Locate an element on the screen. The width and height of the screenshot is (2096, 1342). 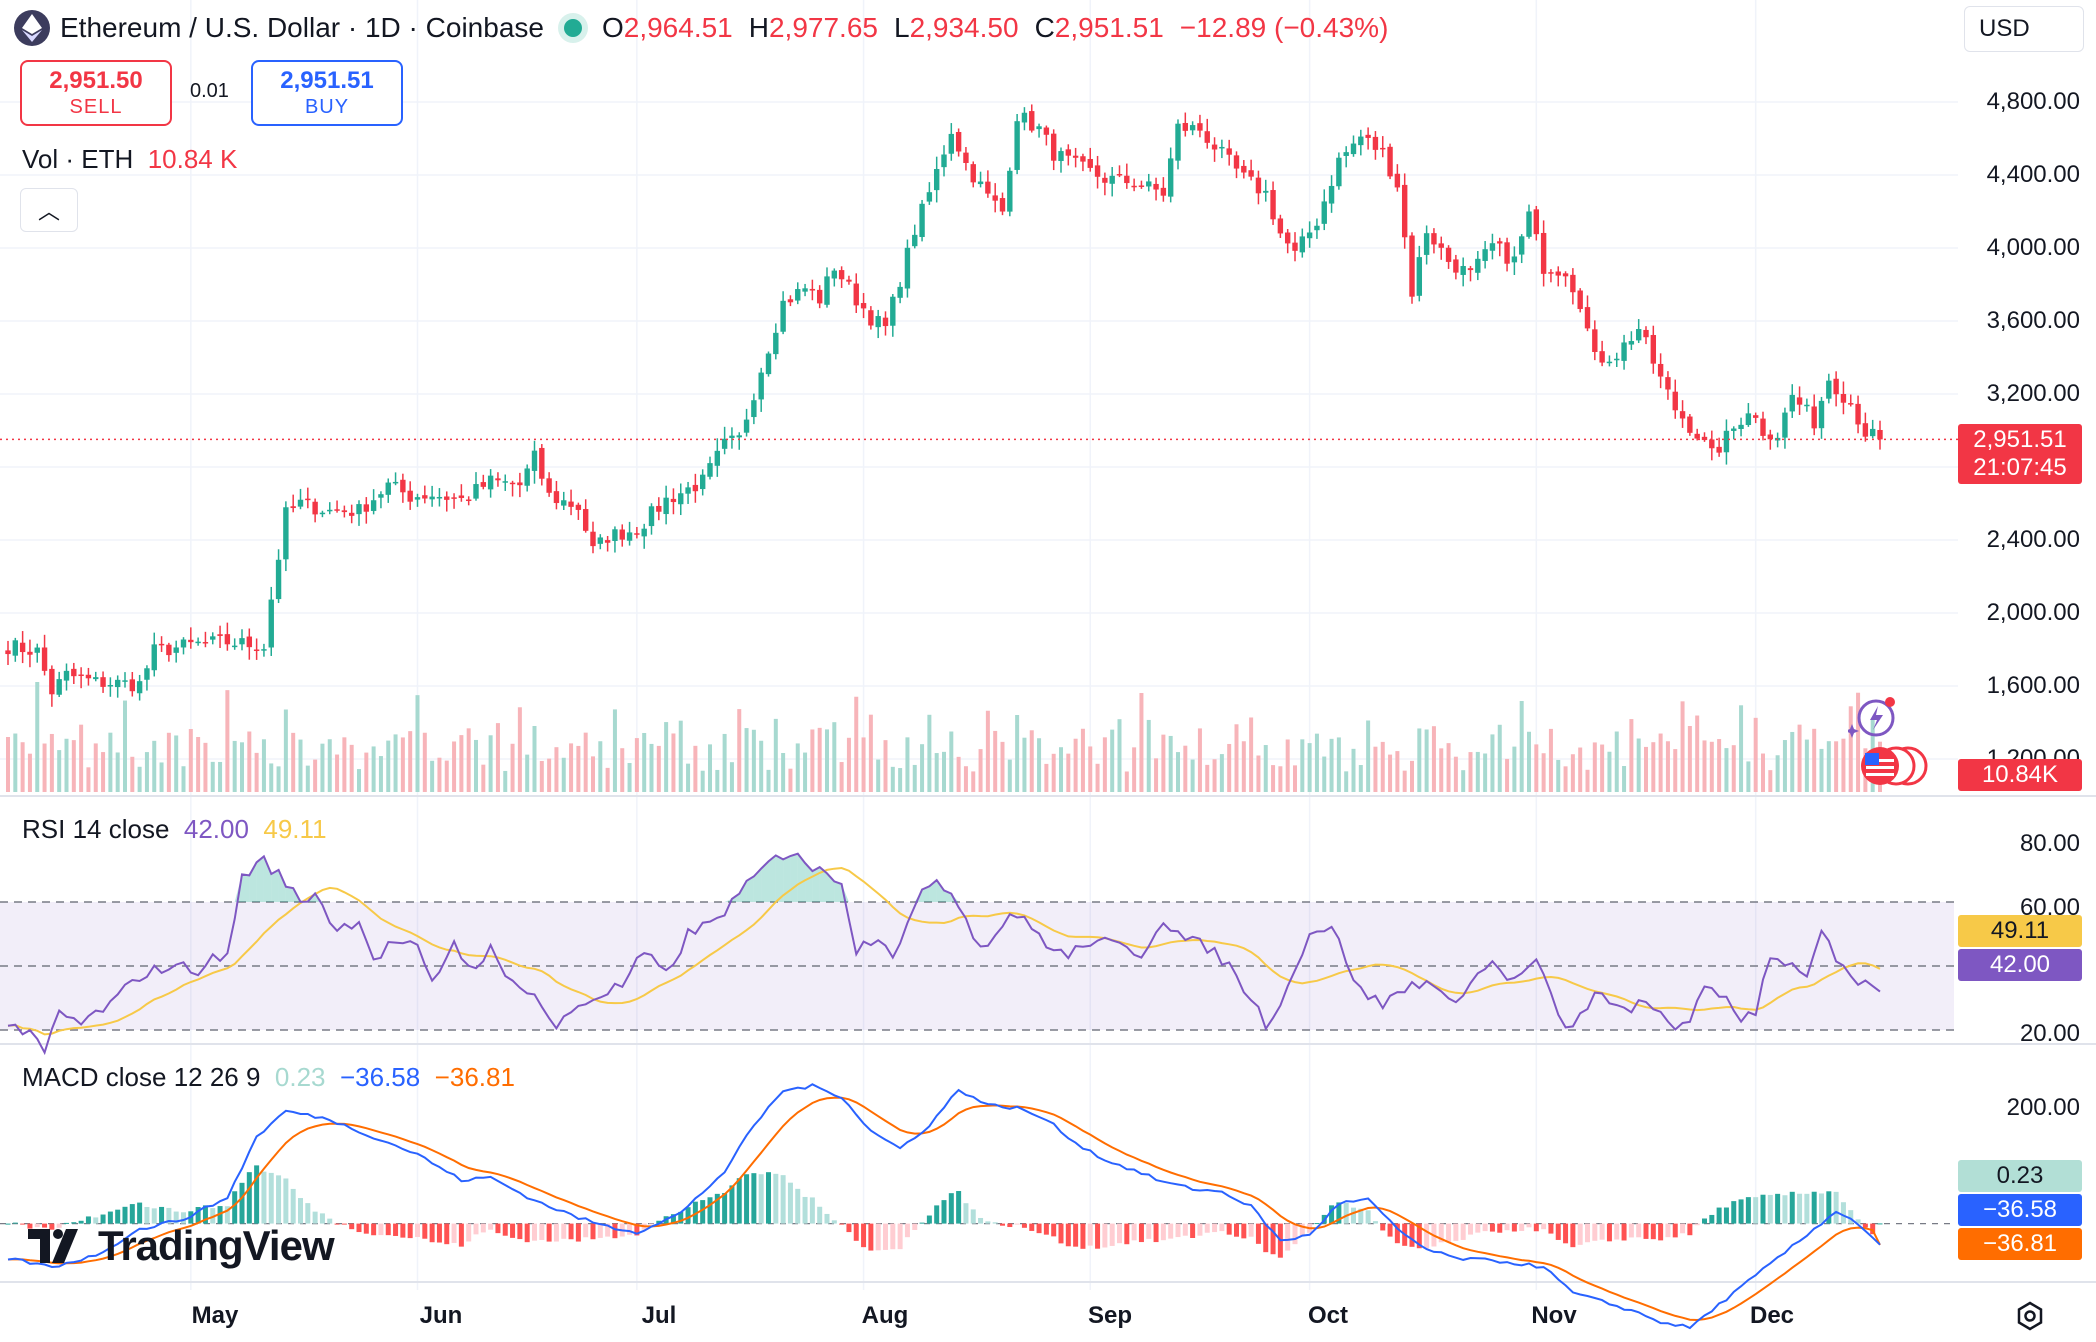
rsi-band-background is located at coordinates (977, 966).